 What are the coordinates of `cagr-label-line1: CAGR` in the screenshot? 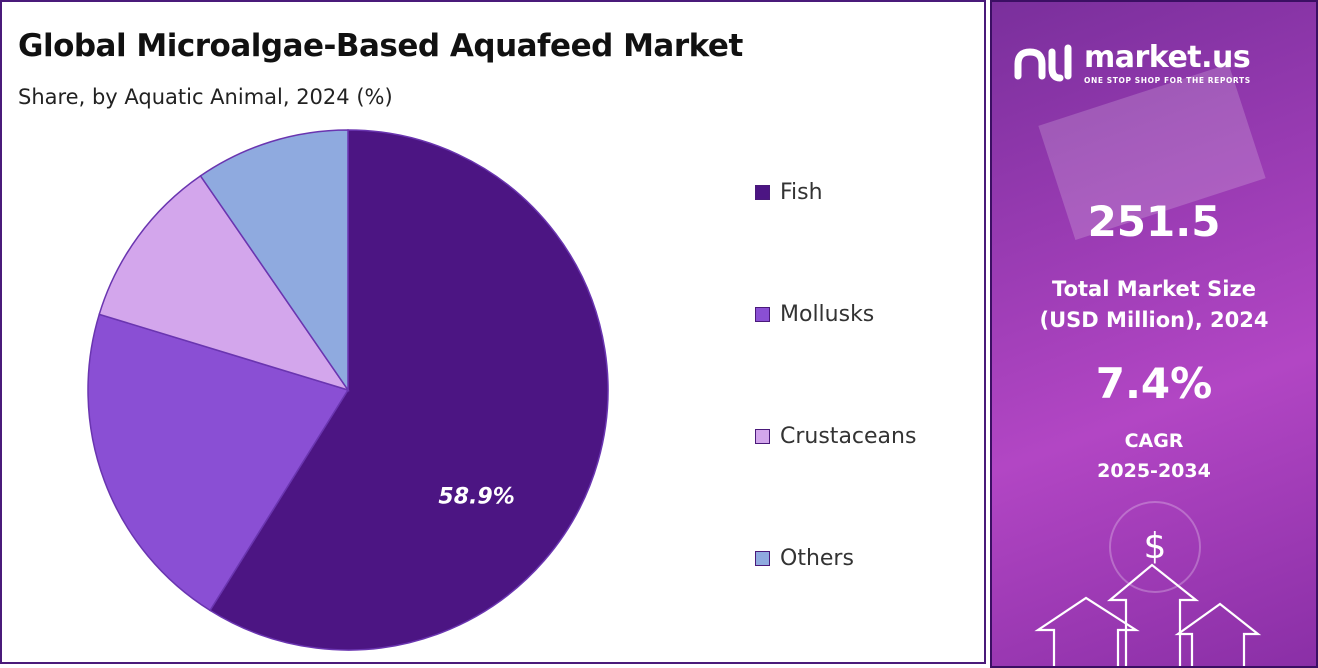 It's located at (1154, 441).